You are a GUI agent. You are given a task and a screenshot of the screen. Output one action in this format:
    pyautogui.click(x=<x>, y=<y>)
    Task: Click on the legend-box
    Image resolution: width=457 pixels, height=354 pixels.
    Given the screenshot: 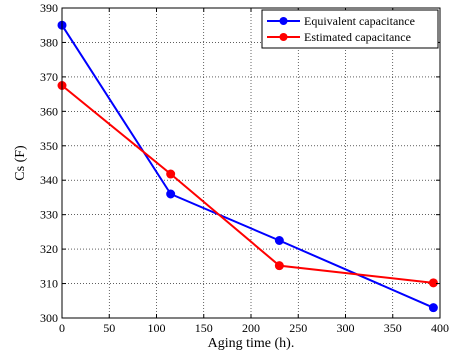 What is the action you would take?
    pyautogui.click(x=350, y=29)
    